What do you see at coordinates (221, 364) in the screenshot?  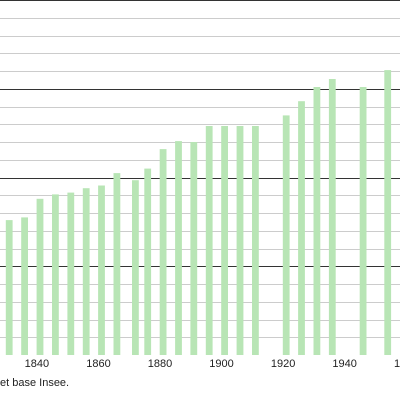 I see `x-tick-label: 1900` at bounding box center [221, 364].